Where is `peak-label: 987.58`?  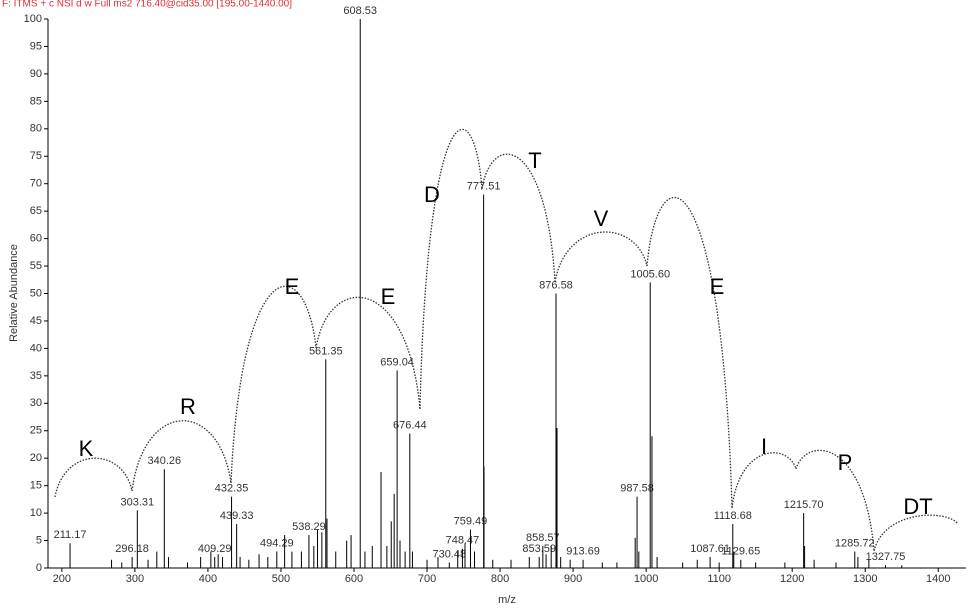 peak-label: 987.58 is located at coordinates (637, 489).